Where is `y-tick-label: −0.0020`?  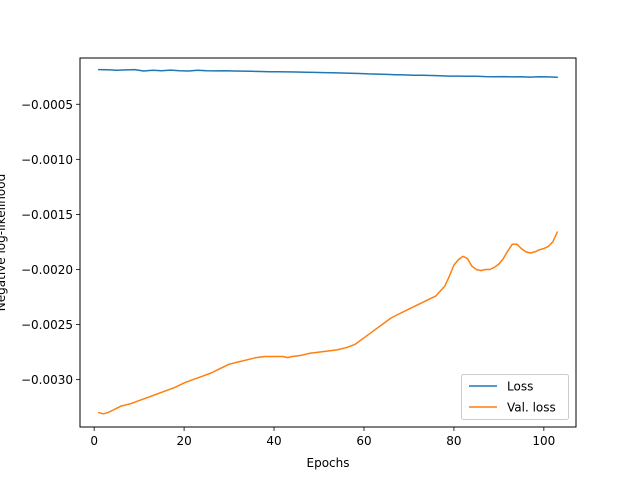
y-tick-label: −0.0020 is located at coordinates (47, 270).